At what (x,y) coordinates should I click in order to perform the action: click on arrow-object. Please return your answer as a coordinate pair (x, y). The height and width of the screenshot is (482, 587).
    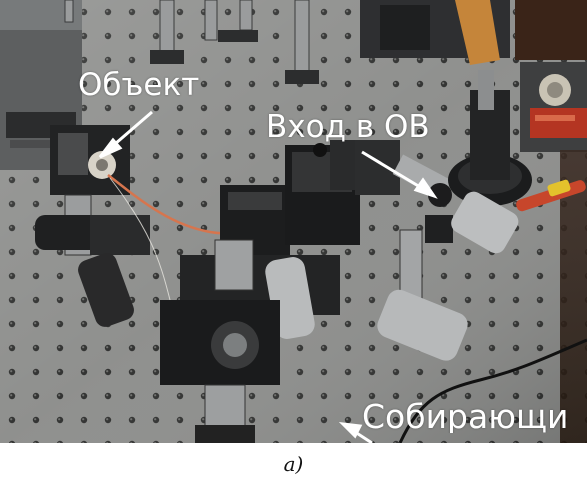
    Looking at the image, I should click on (125, 134).